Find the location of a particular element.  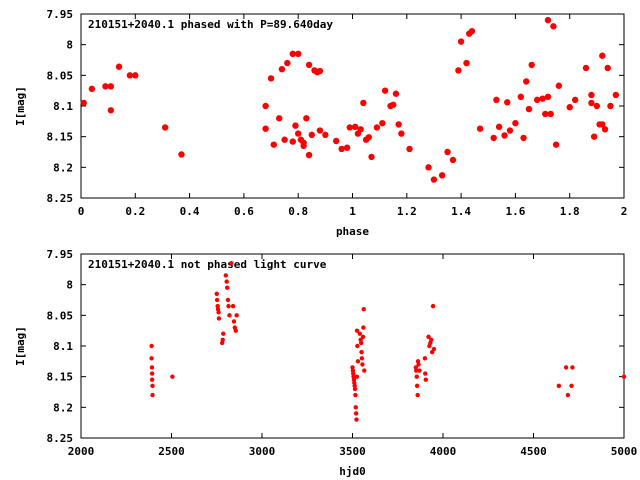

x-tick-label: 3500 is located at coordinates (352, 451).